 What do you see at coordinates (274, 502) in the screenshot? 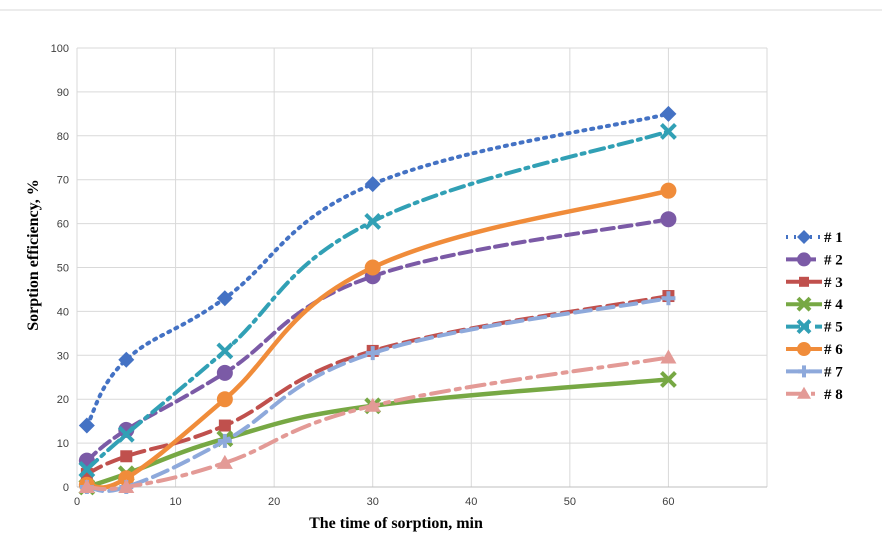
I see `x-tick-label: 20` at bounding box center [274, 502].